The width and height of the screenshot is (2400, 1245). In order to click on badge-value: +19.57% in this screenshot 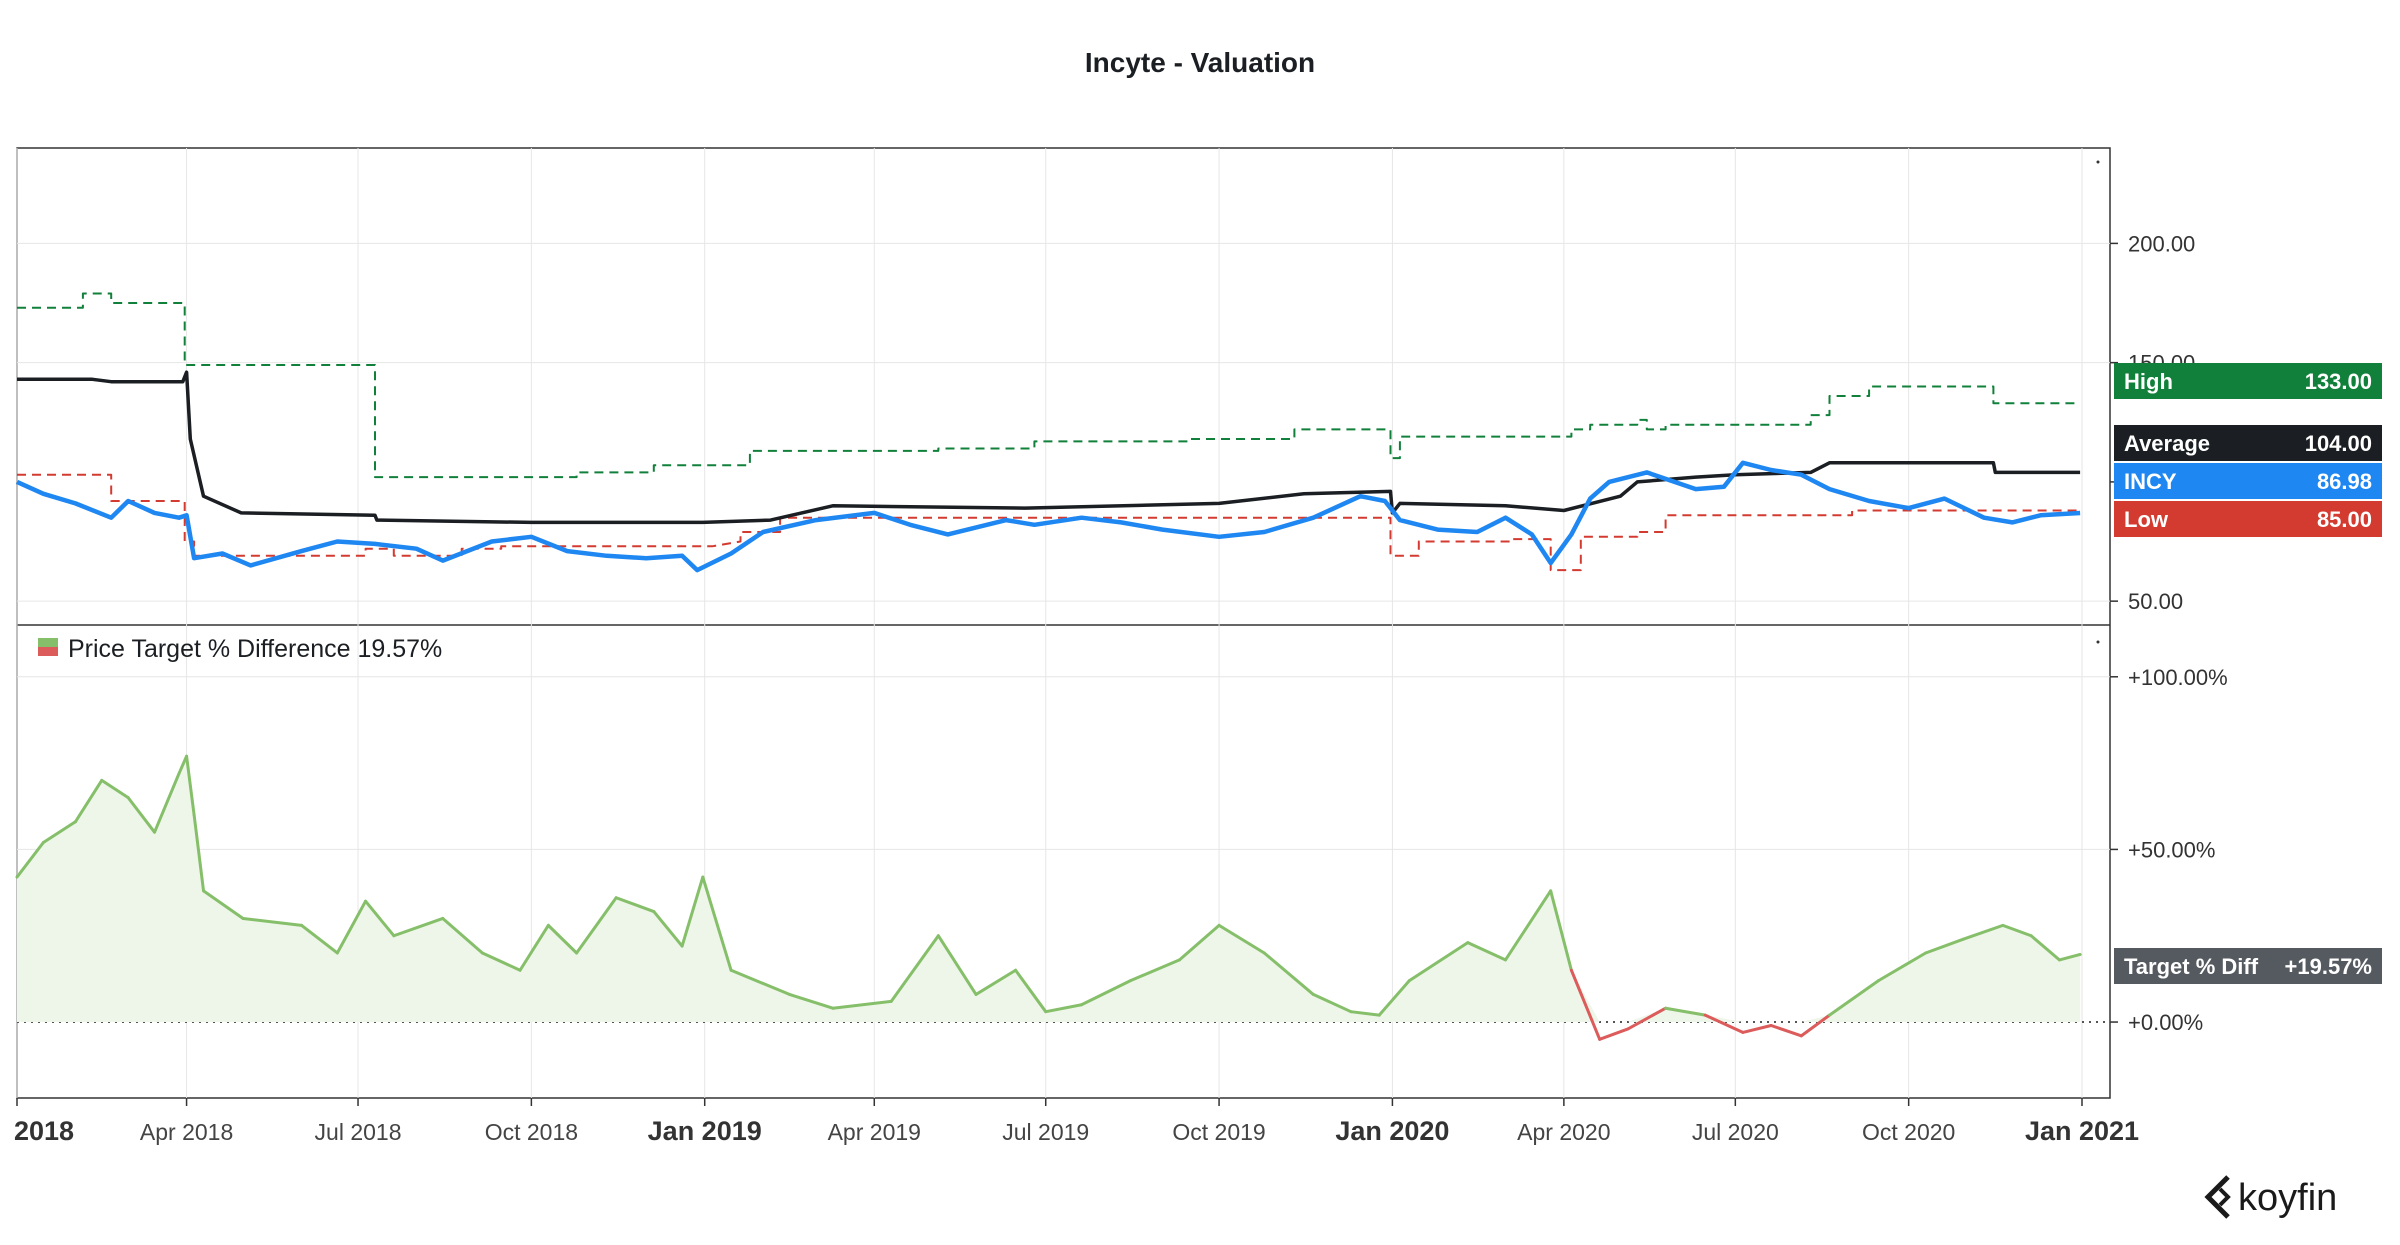, I will do `click(2328, 966)`.